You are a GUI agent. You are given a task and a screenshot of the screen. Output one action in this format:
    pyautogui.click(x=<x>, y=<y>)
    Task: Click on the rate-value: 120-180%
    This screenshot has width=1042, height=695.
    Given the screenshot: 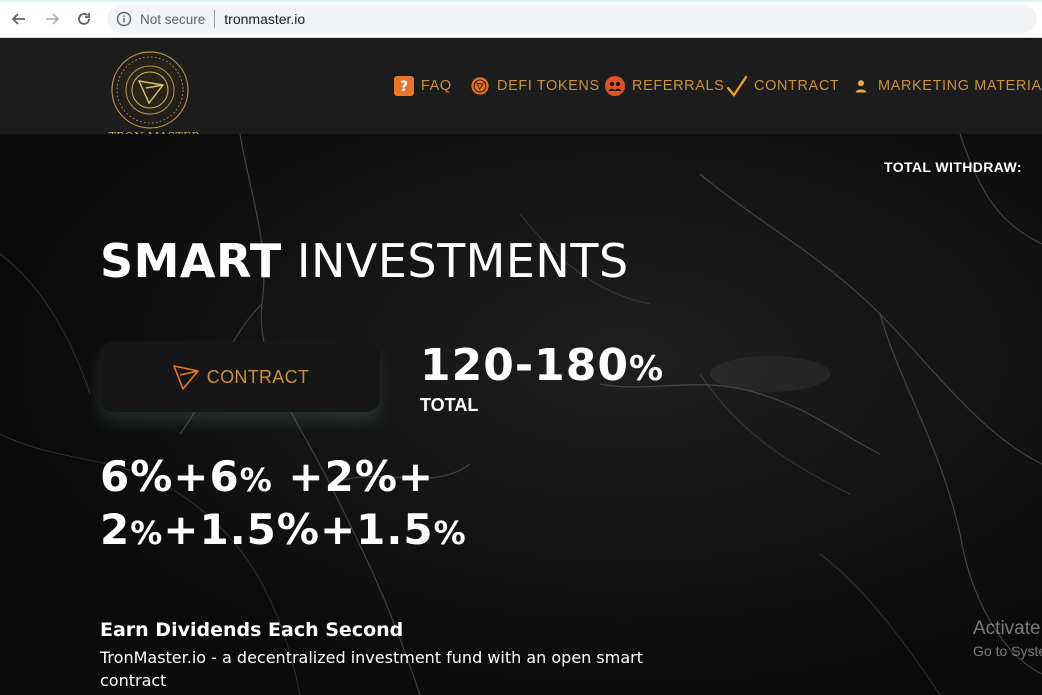 What is the action you would take?
    pyautogui.click(x=542, y=365)
    